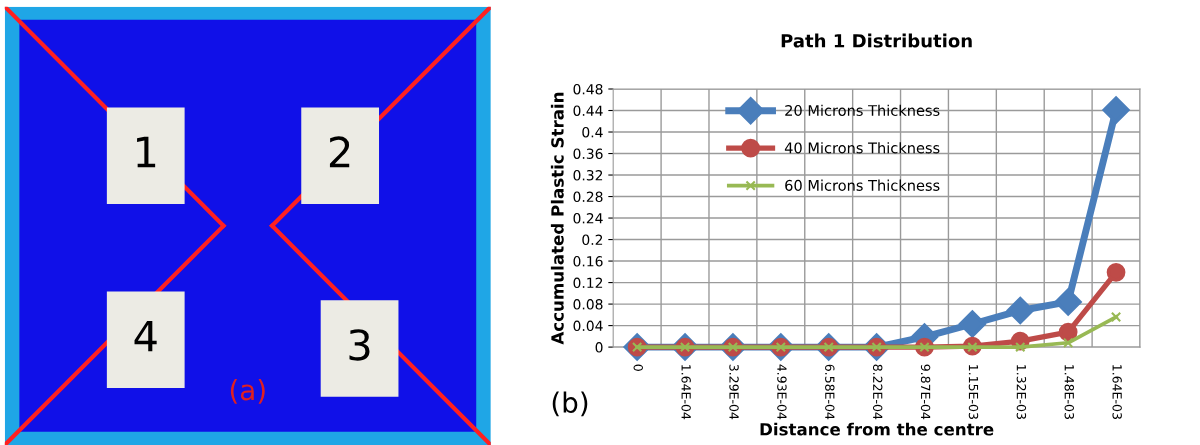 The image size is (1200, 445). I want to click on x-tick-label: 1.15E-03, so click(973, 392).